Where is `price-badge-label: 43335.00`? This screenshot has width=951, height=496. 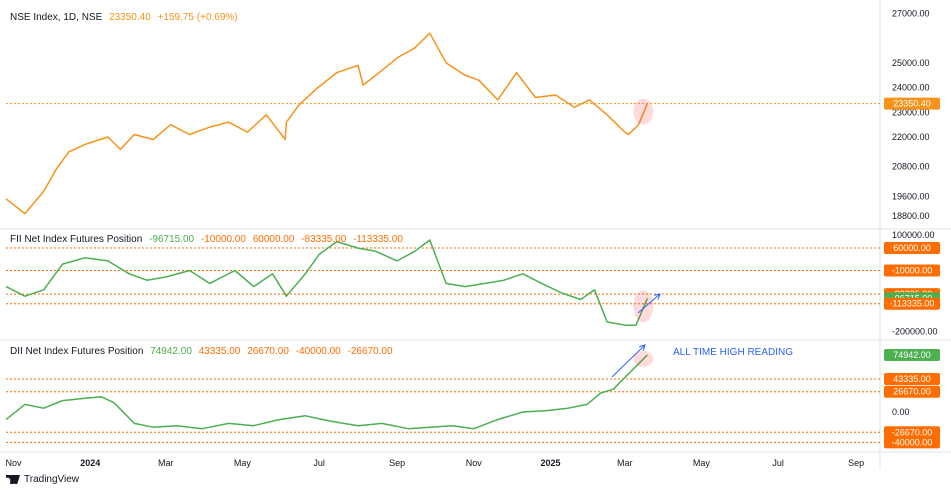
price-badge-label: 43335.00 is located at coordinates (912, 379).